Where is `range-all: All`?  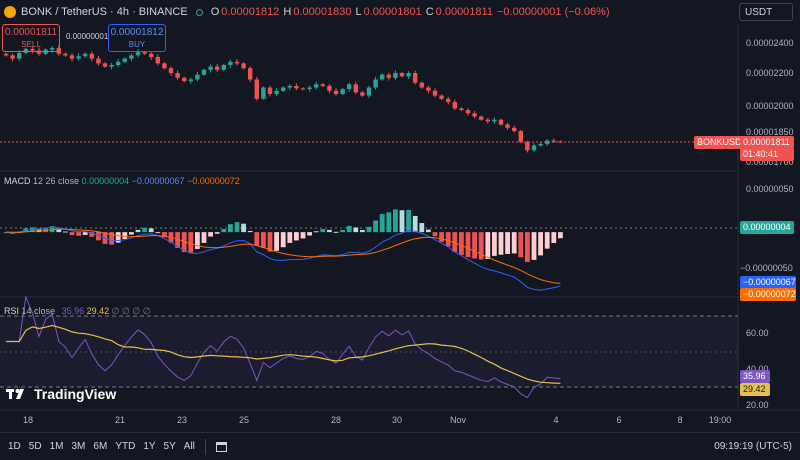
range-all: All is located at coordinates (189, 446).